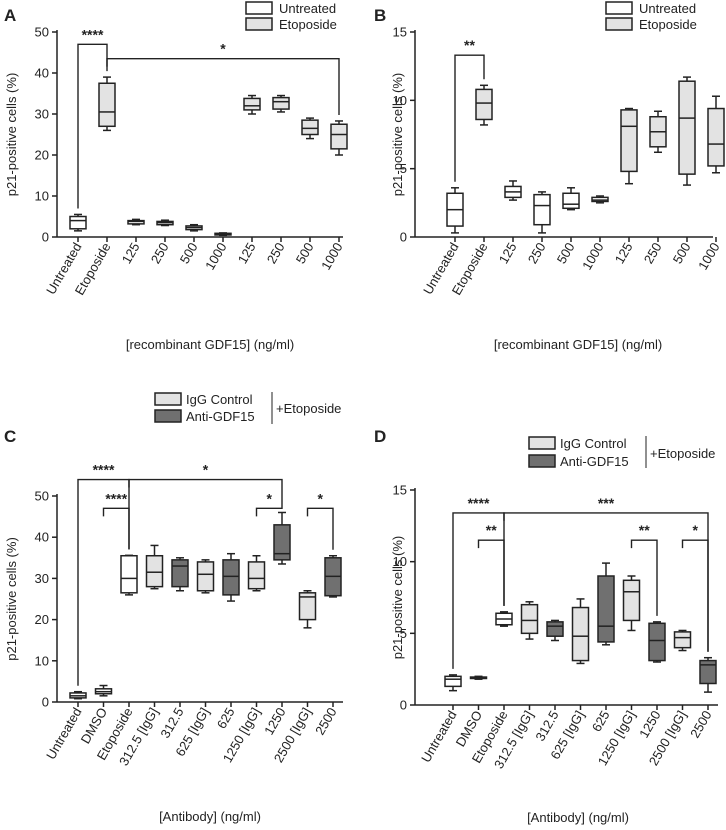 The image size is (726, 830). Describe the element at coordinates (308, 408) in the screenshot. I see `legend-c-group-label: +Etoposide` at that location.